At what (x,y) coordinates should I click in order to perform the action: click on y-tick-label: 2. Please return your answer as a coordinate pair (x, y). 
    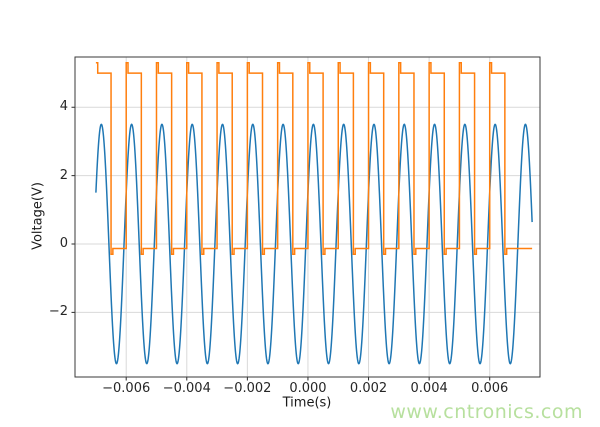
    Looking at the image, I should click on (63, 175).